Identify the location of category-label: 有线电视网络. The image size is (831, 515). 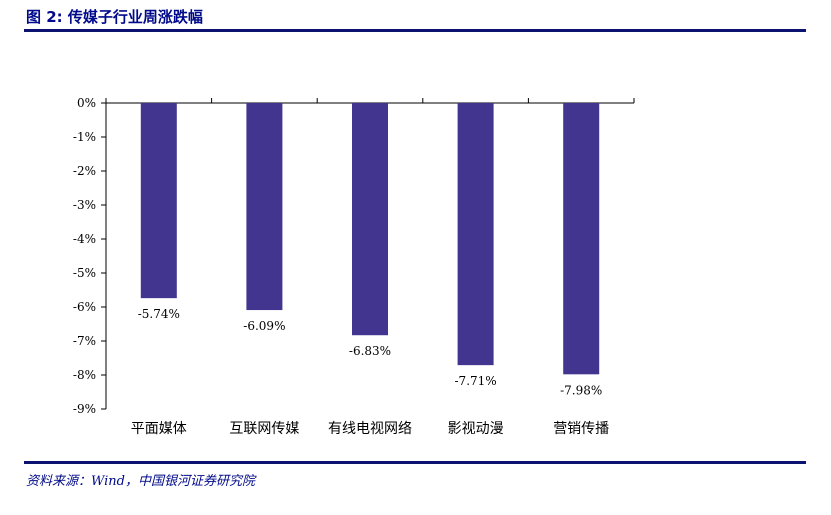
(370, 429).